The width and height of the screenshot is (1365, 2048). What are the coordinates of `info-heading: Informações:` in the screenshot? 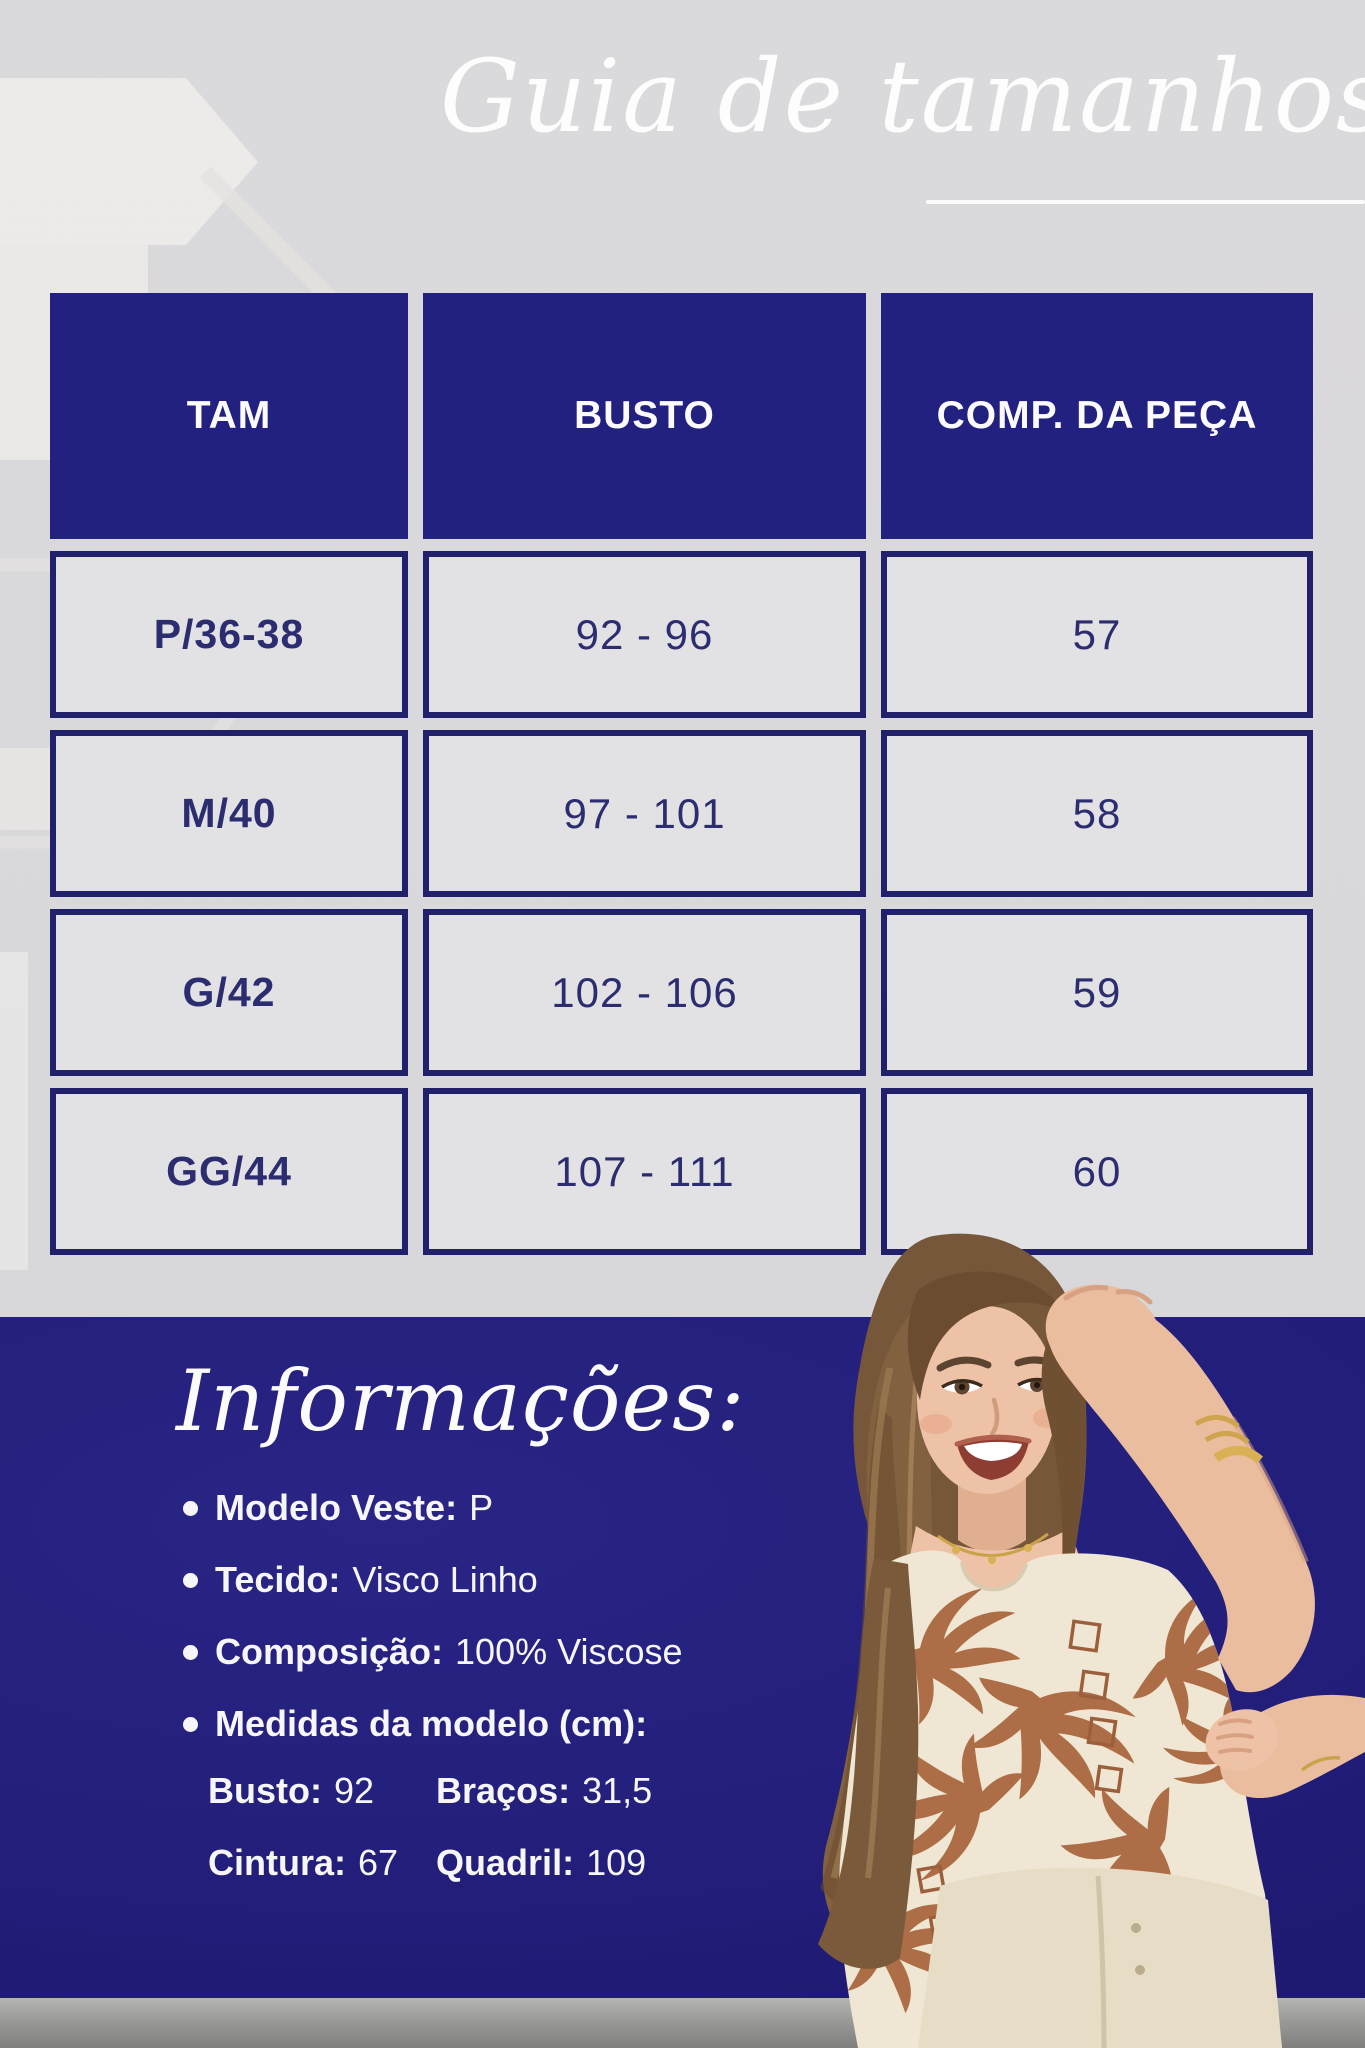 It's located at (461, 1401).